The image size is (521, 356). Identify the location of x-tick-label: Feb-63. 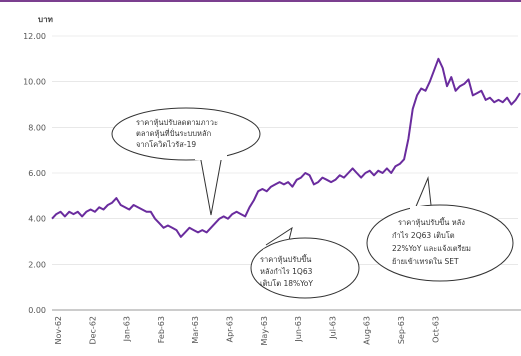
(161, 329).